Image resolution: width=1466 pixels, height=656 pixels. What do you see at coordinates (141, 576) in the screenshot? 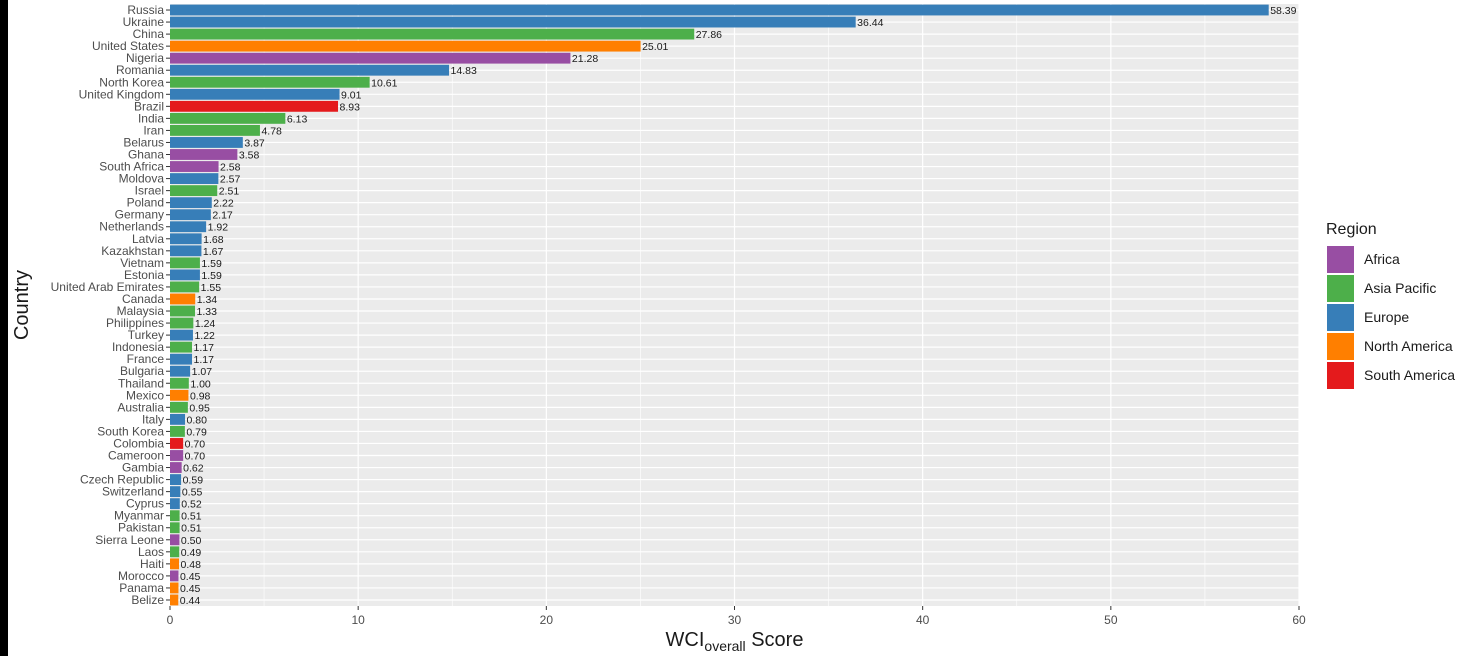
I see `y-tick-label: Morocco` at bounding box center [141, 576].